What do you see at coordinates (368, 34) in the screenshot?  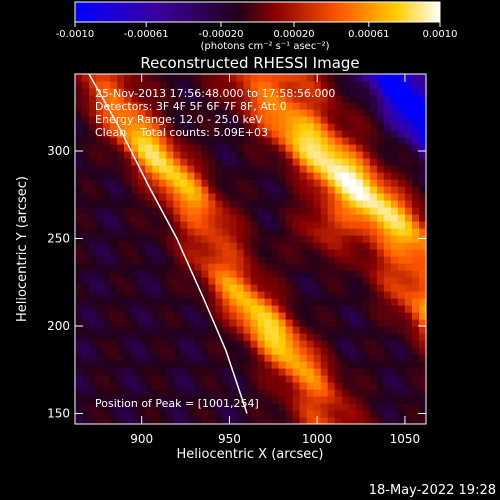 I see `colorbar-tick-label: 0.00061` at bounding box center [368, 34].